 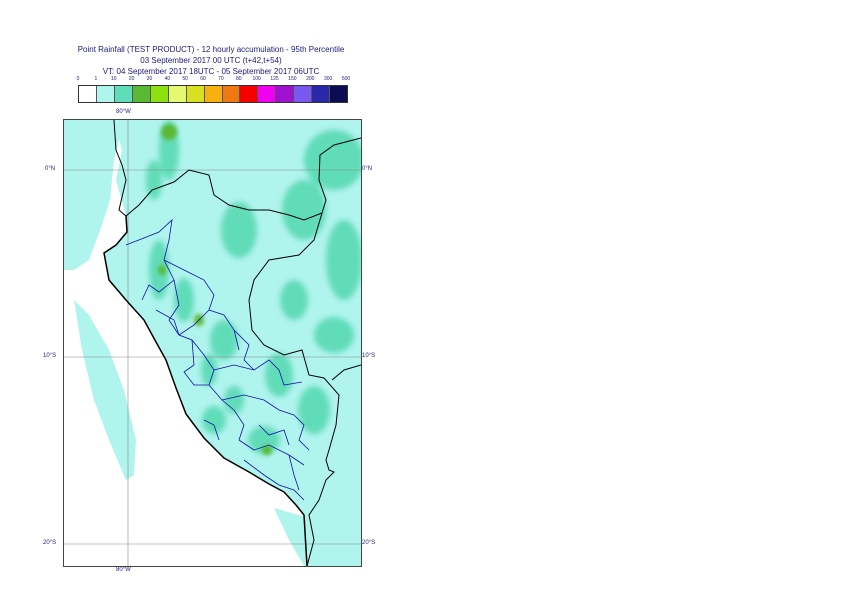 I want to click on color-legend: 0 1 10 20 30 40 50 60 70 80 100 125 150 200 300 500, so click(x=213, y=89).